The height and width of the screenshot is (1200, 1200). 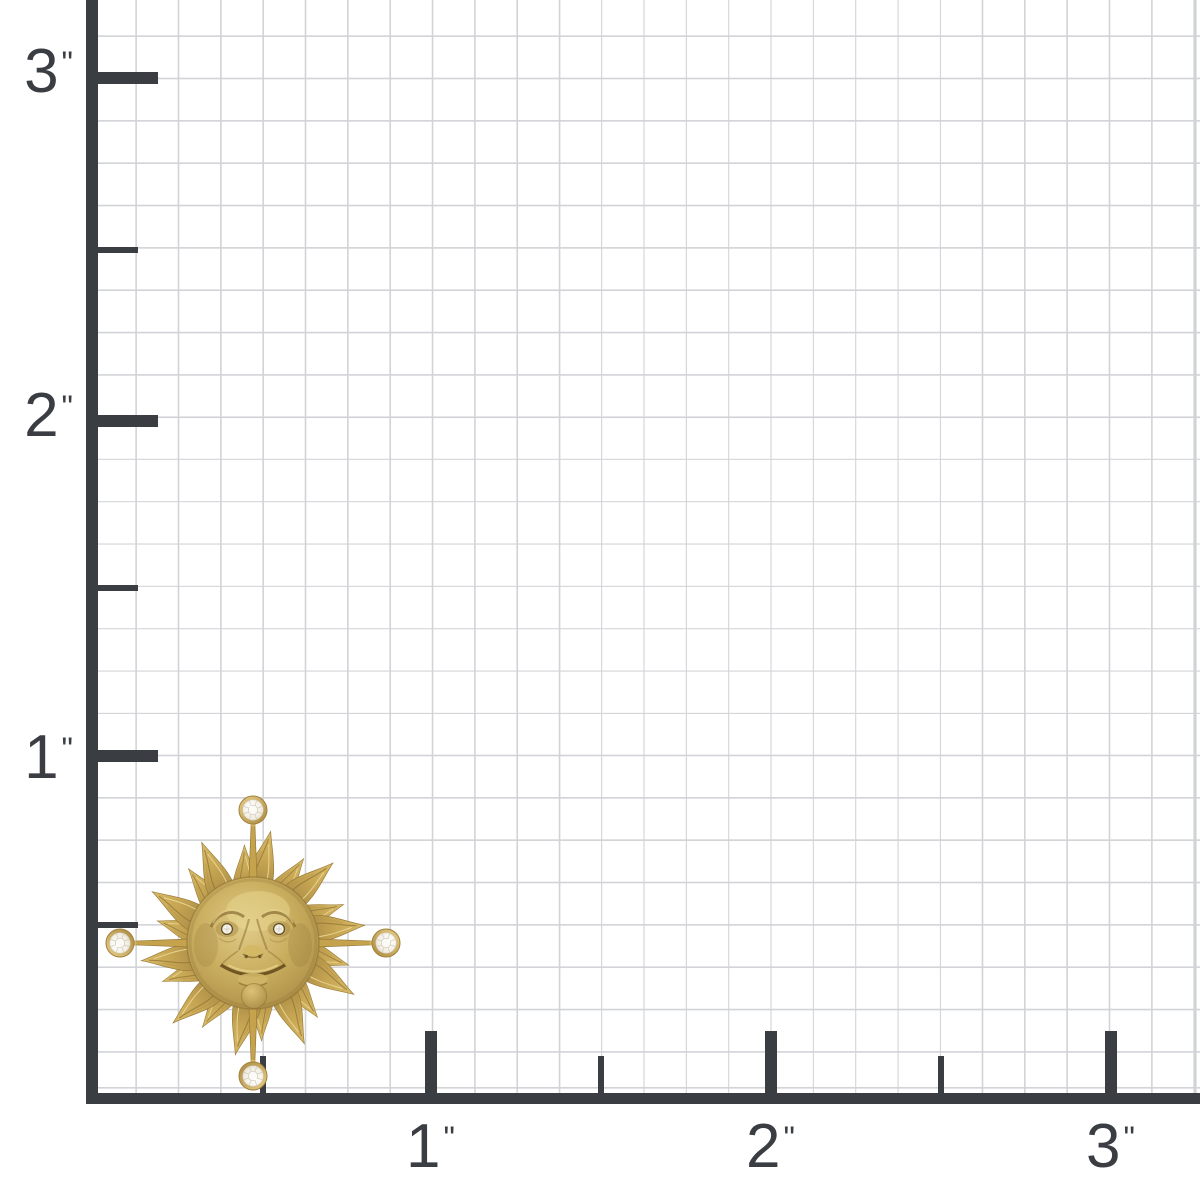 What do you see at coordinates (601, 1074) in the screenshot?
I see `x-tick-1-5in` at bounding box center [601, 1074].